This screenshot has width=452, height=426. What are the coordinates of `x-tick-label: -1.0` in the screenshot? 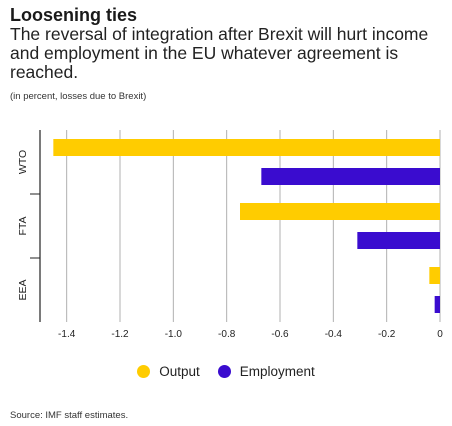 It's located at (174, 334).